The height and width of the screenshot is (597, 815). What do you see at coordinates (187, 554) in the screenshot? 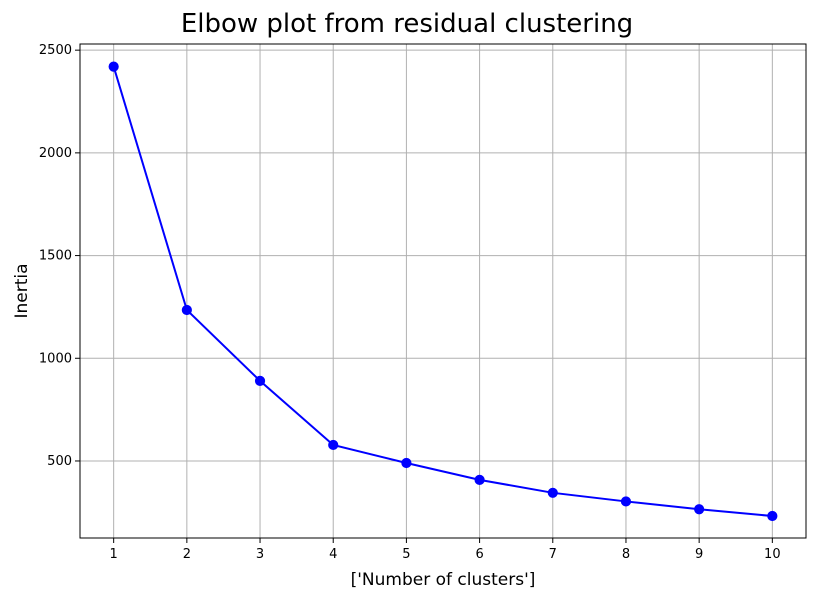
I see `x-tick-label: 2` at bounding box center [187, 554].